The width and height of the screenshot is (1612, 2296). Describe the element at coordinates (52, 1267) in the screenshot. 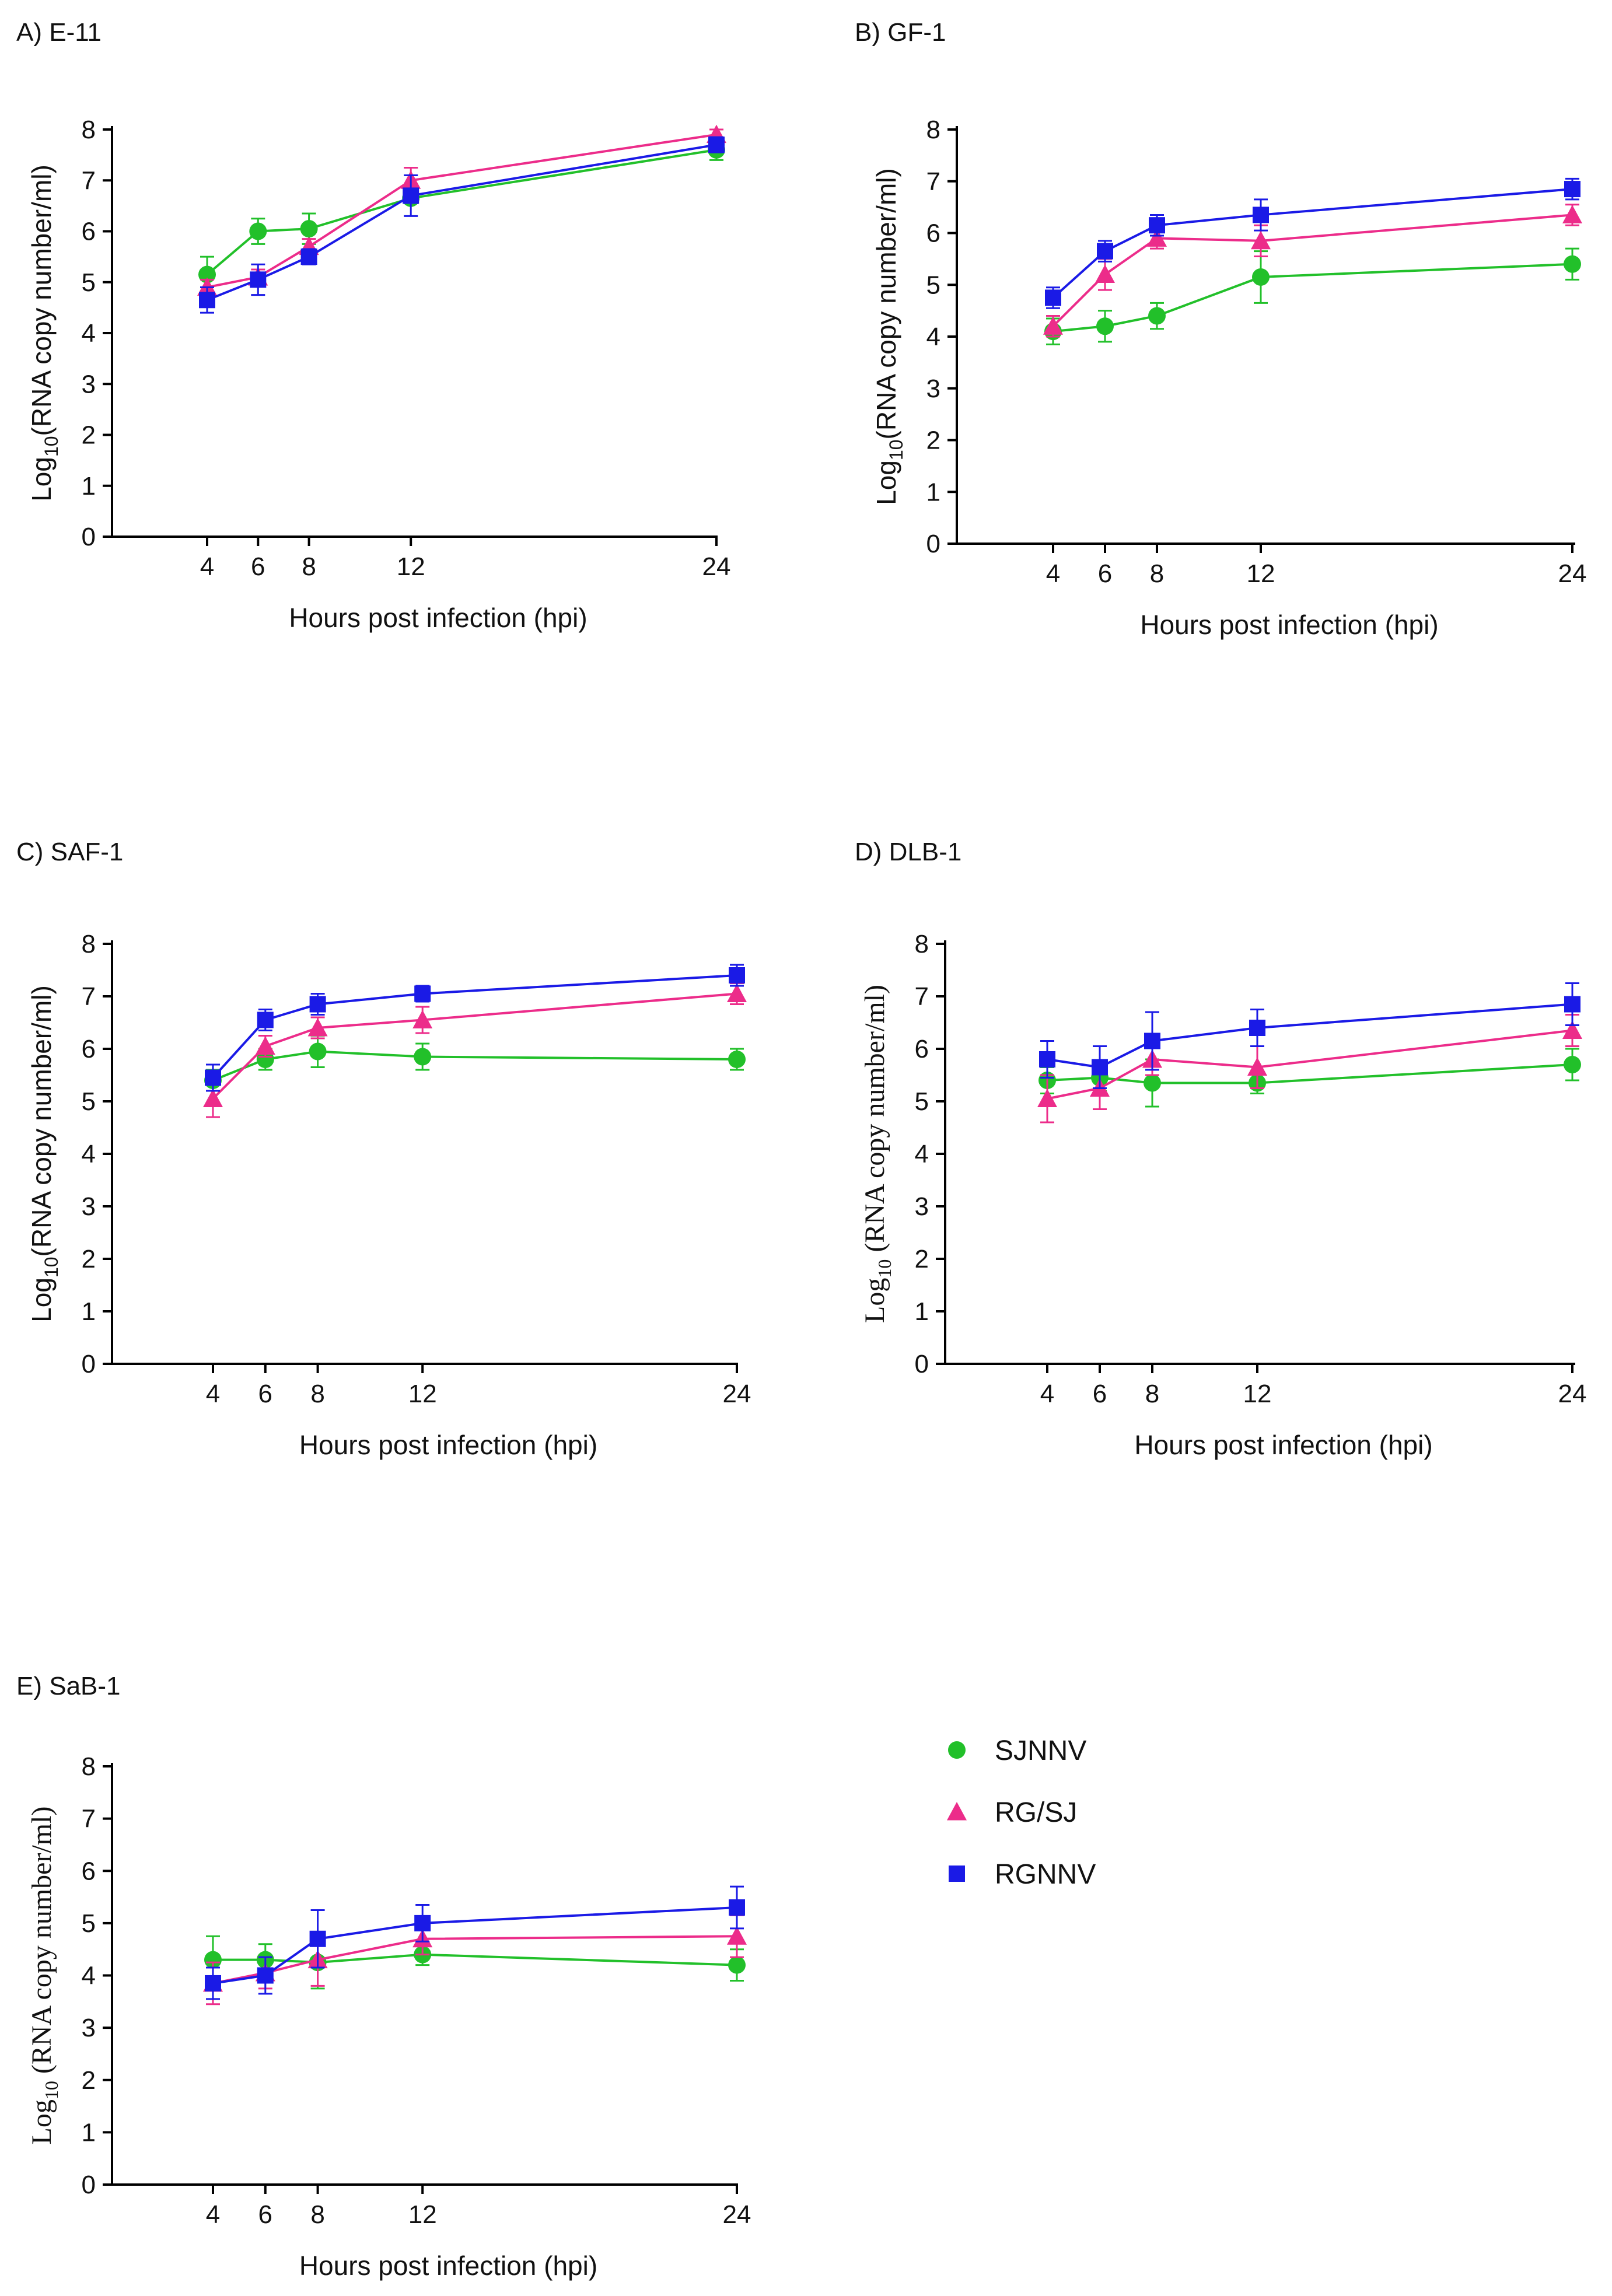

I see `y-label-subscript: 10` at that location.